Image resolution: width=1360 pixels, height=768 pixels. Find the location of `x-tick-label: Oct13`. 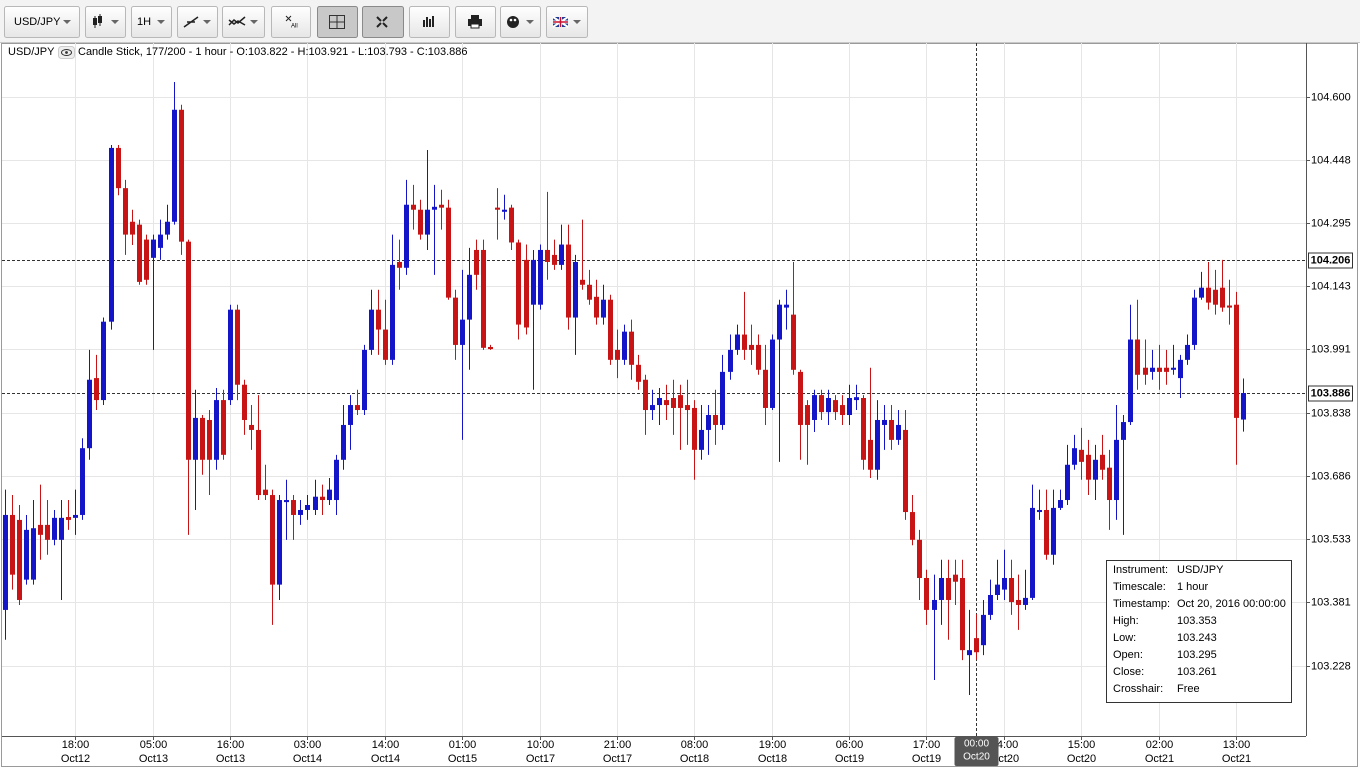

x-tick-label: Oct13 is located at coordinates (230, 759).